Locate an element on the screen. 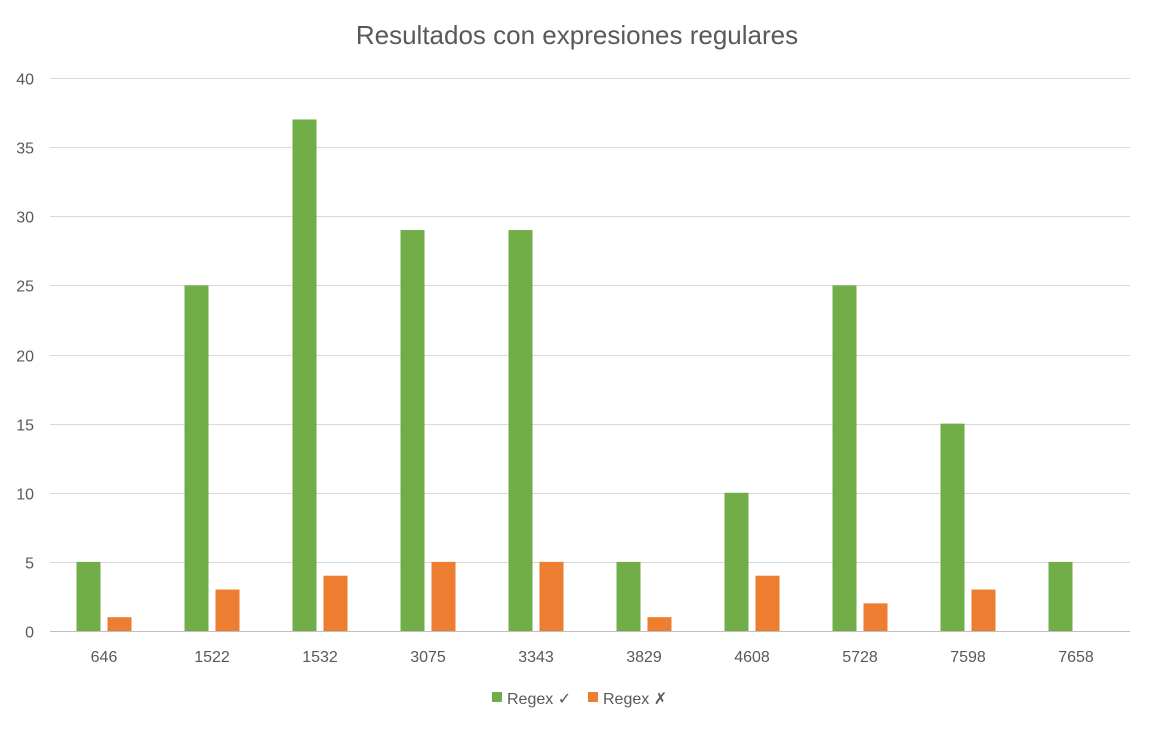 This screenshot has height=732, width=1153. x-tick-label: 1522 is located at coordinates (212, 657).